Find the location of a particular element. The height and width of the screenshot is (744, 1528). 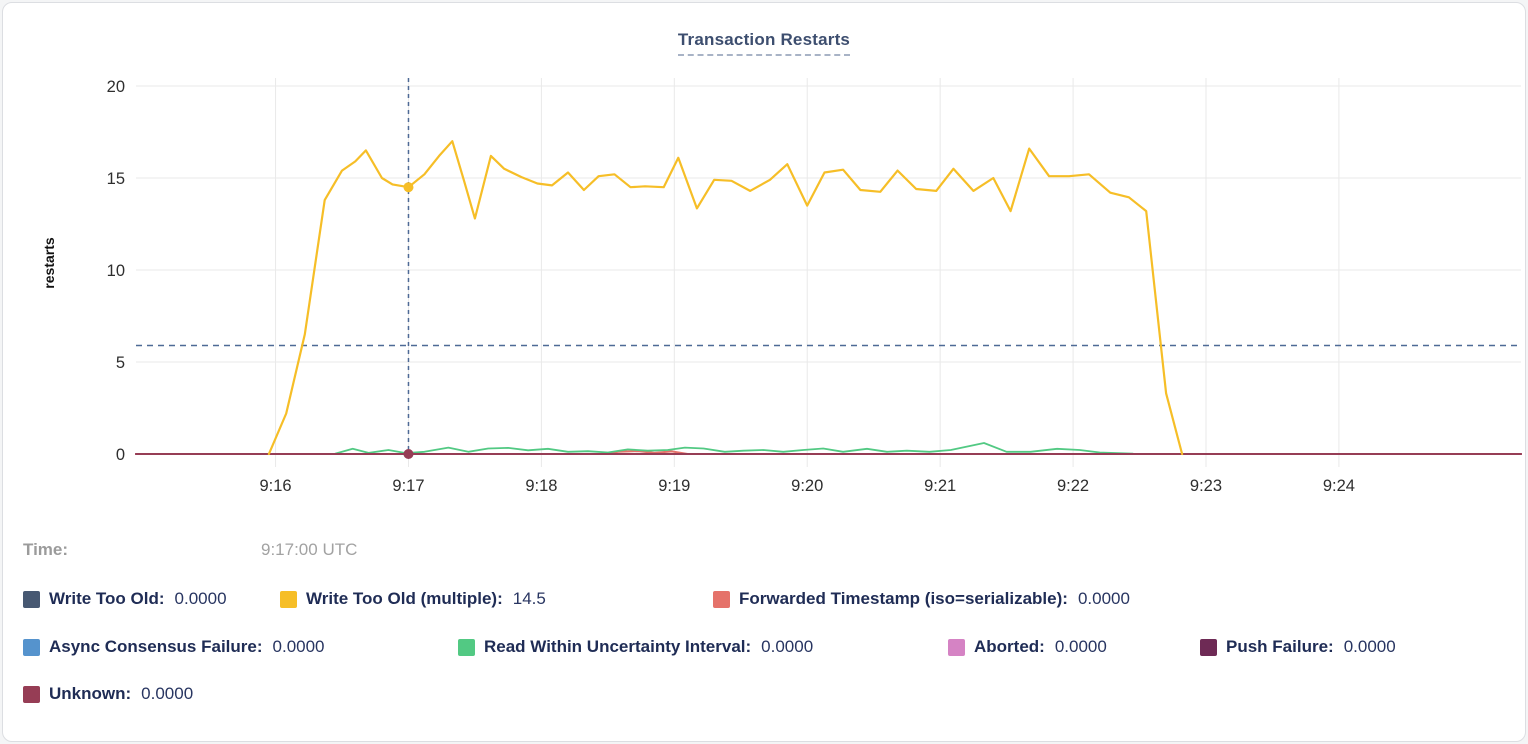

x-tick-label: 9:23 is located at coordinates (1206, 486).